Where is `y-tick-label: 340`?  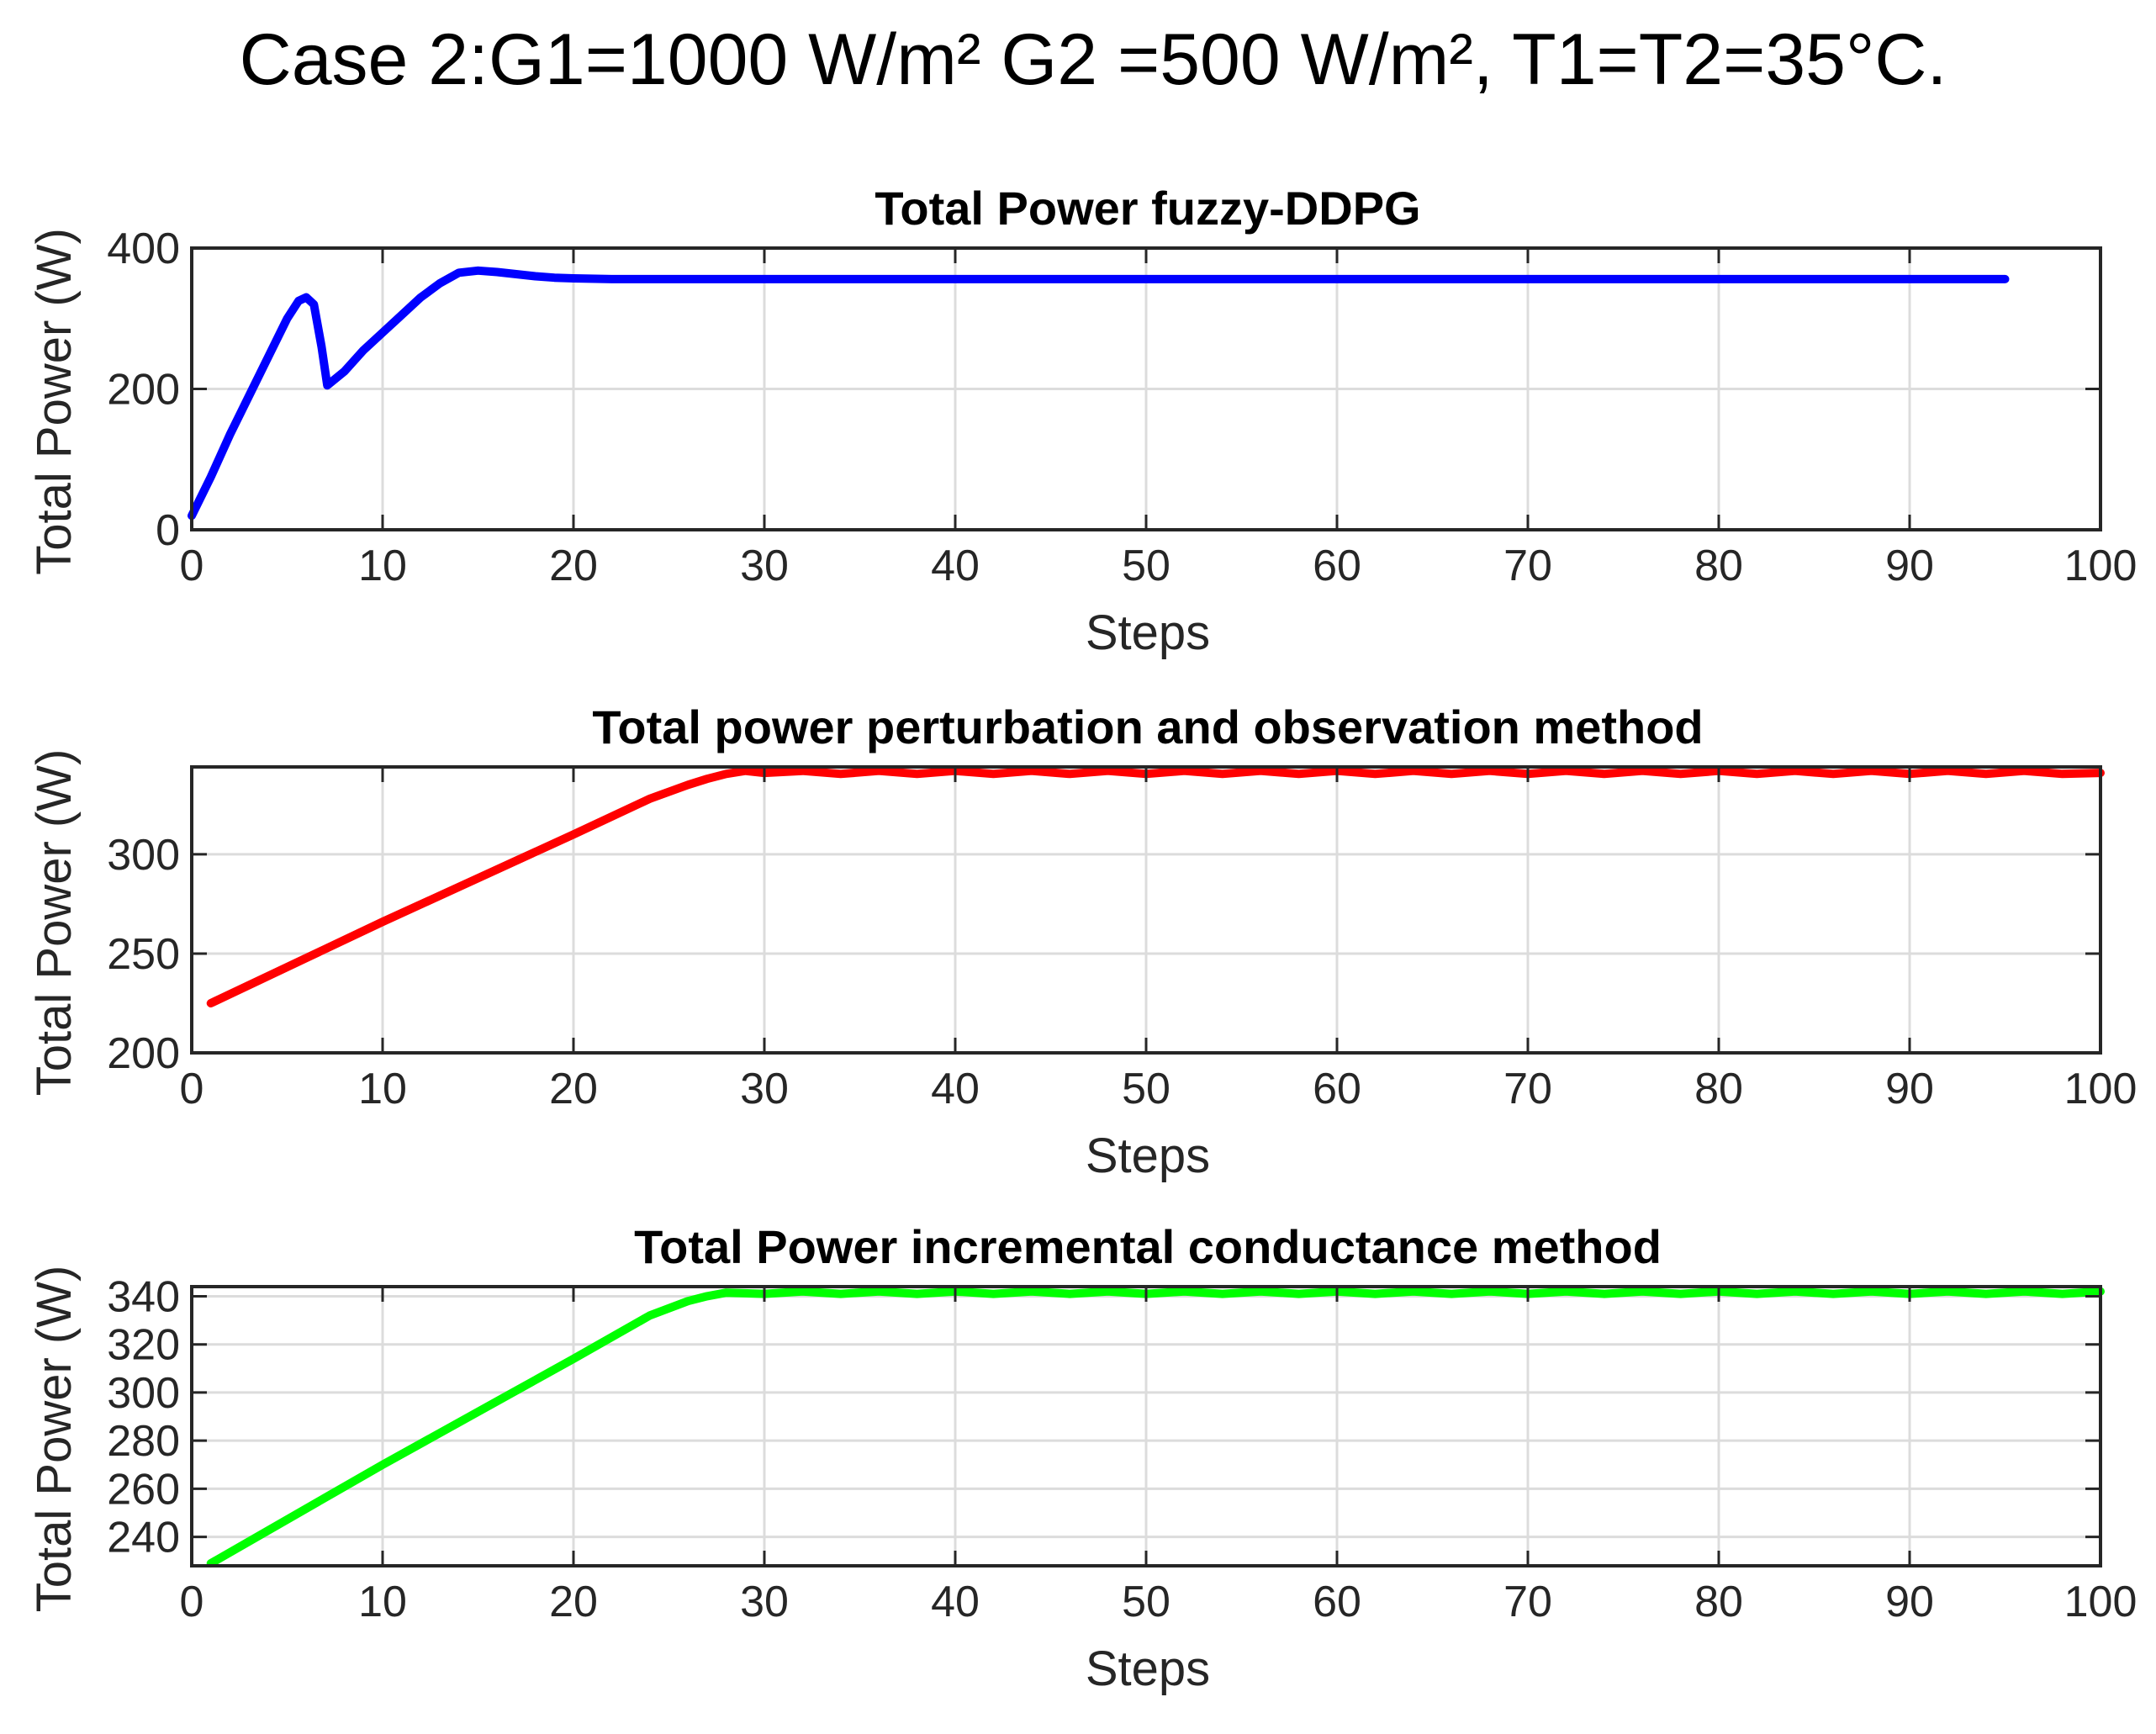
y-tick-label: 340 is located at coordinates (143, 1297).